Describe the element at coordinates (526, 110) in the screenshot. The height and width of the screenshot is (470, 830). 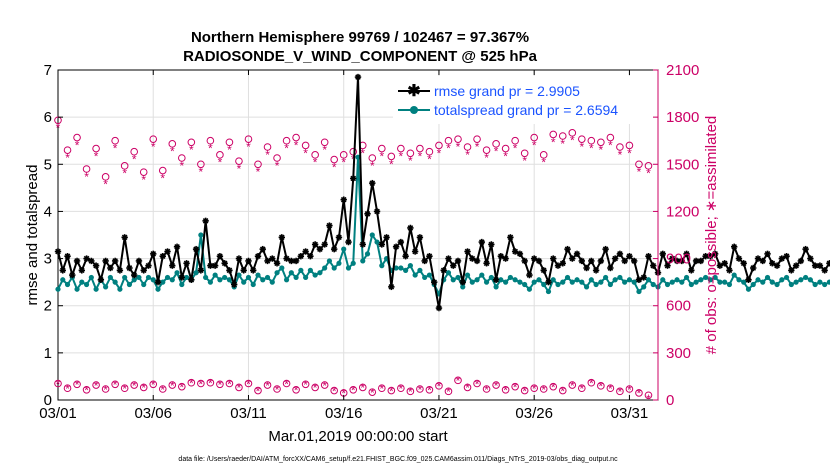
I see `legend-label-spread: totalspread grand pr = 2.6594` at that location.